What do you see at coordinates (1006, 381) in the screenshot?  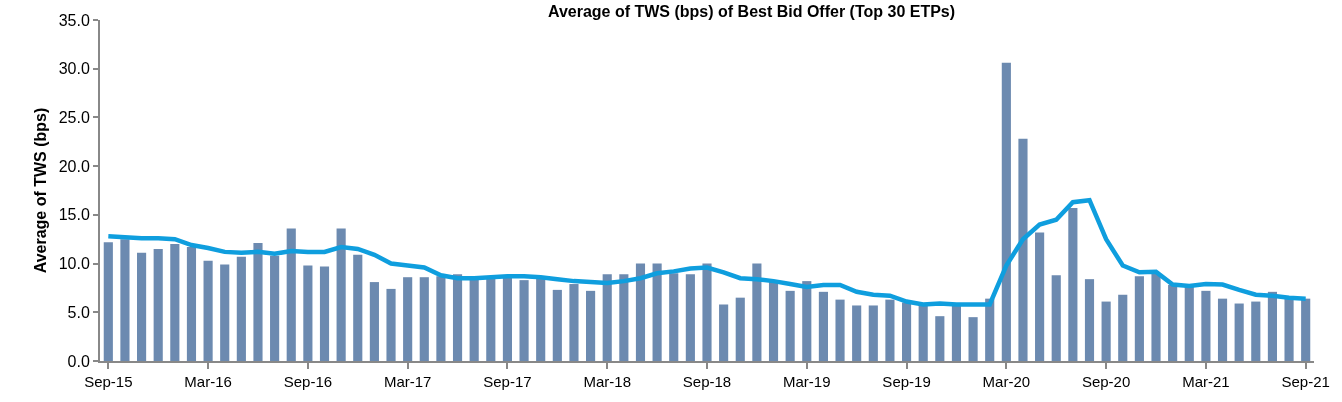 I see `x-tick-label: Mar-20` at bounding box center [1006, 381].